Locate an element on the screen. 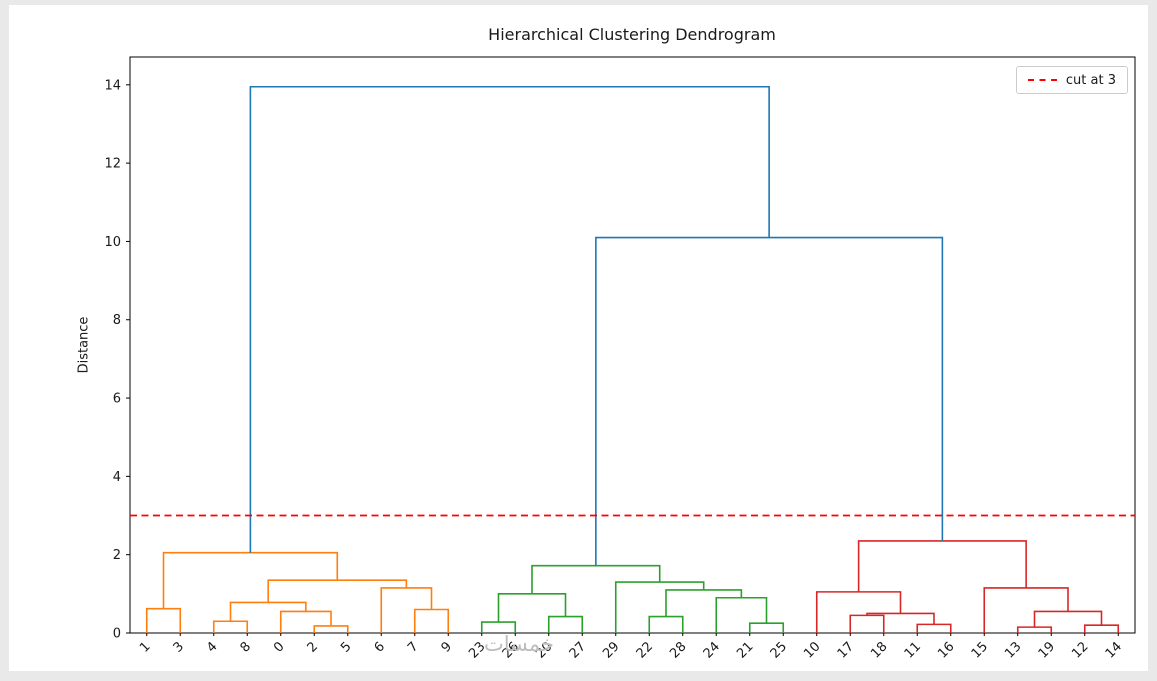 The image size is (1157, 681). x-leaf-label: 16 is located at coordinates (946, 650).